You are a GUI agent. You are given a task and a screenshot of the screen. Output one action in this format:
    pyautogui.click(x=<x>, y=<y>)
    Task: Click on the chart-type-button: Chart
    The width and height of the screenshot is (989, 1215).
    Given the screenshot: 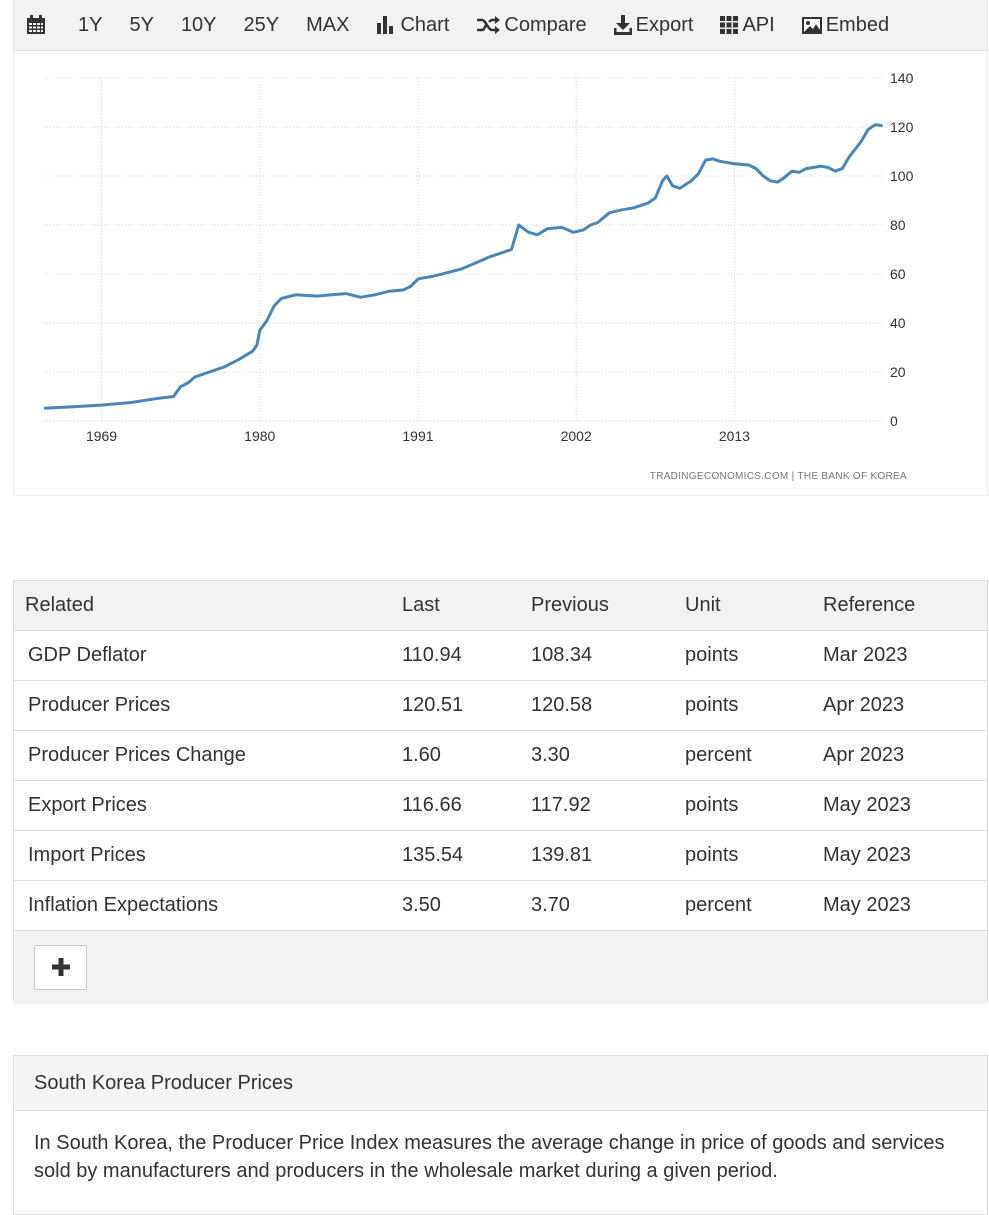 What is the action you would take?
    pyautogui.click(x=412, y=25)
    